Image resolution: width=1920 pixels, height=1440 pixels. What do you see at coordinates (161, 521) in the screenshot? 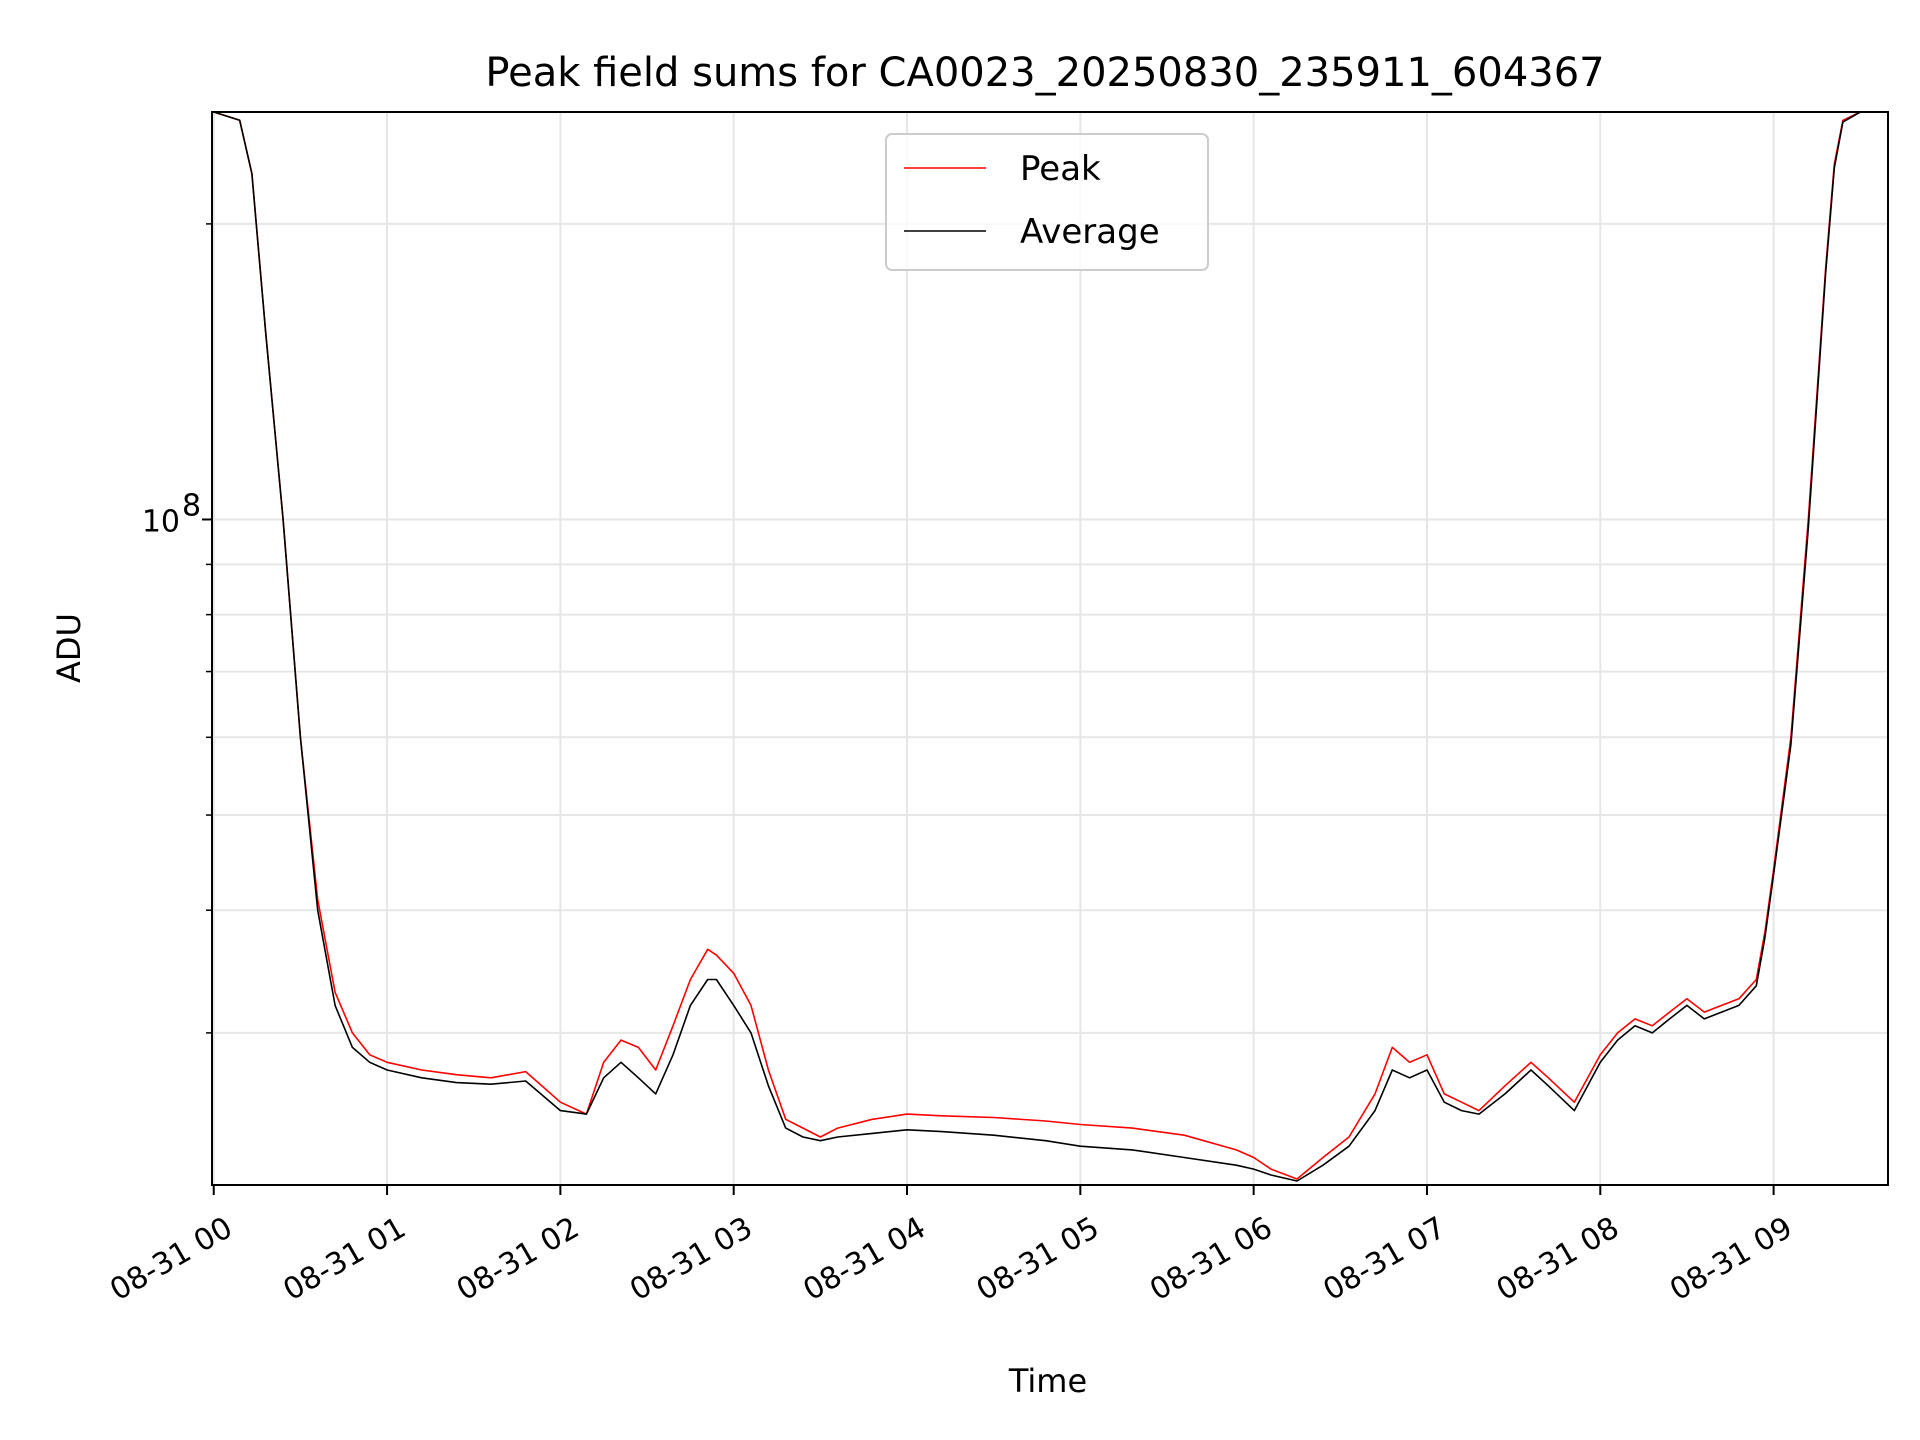
I see `y-tick-label: 10` at bounding box center [161, 521].